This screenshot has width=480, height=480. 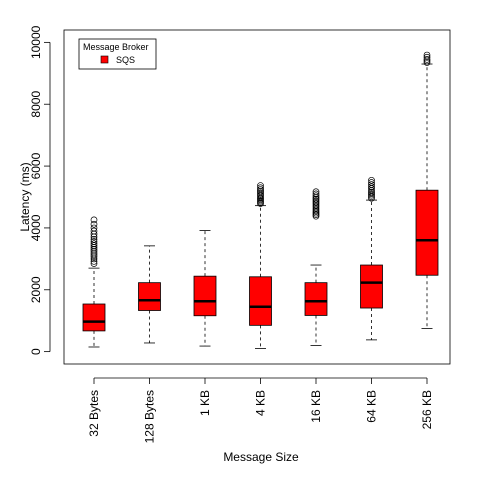 What do you see at coordinates (36, 289) in the screenshot?
I see `y-tick-label: 2000` at bounding box center [36, 289].